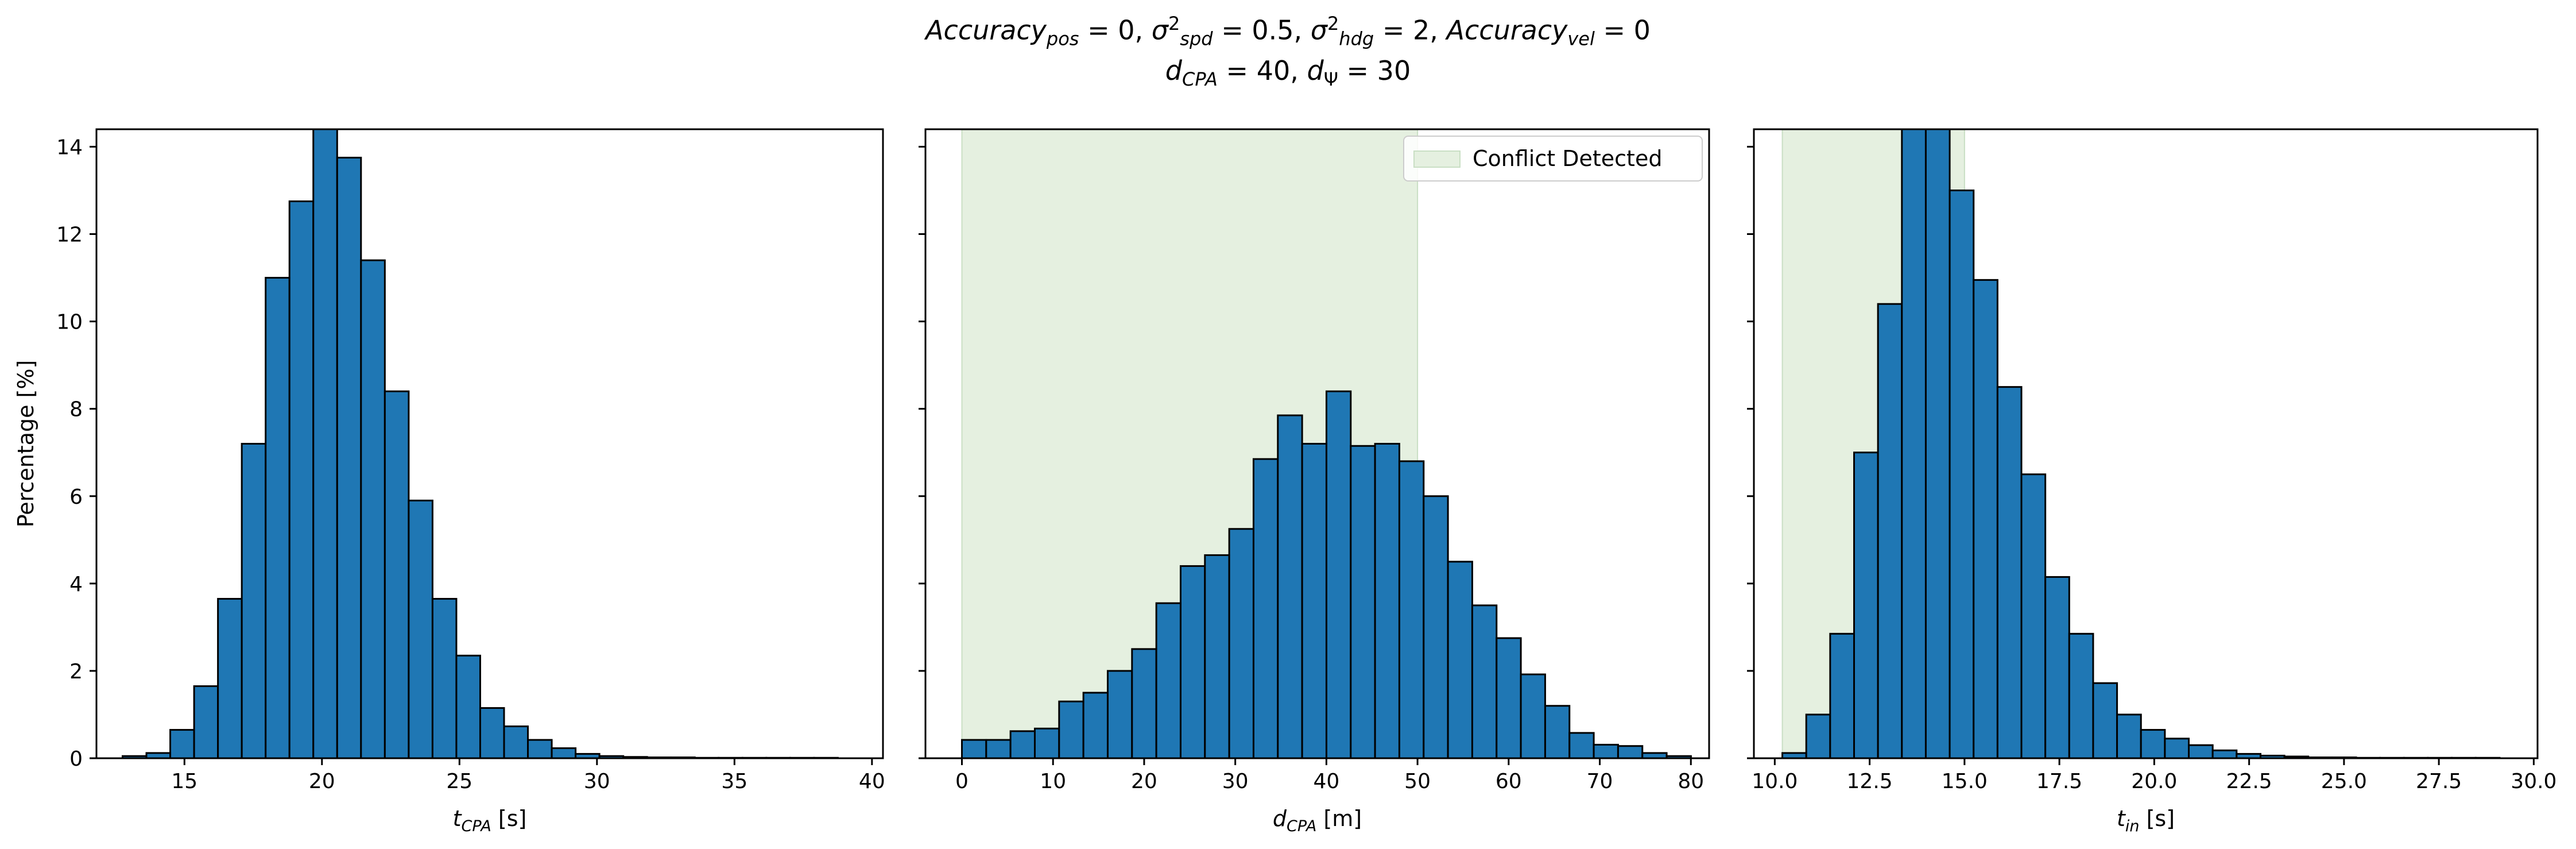 The width and height of the screenshot is (2576, 849). Describe the element at coordinates (76, 497) in the screenshot. I see `y-tick-label: 6` at that location.